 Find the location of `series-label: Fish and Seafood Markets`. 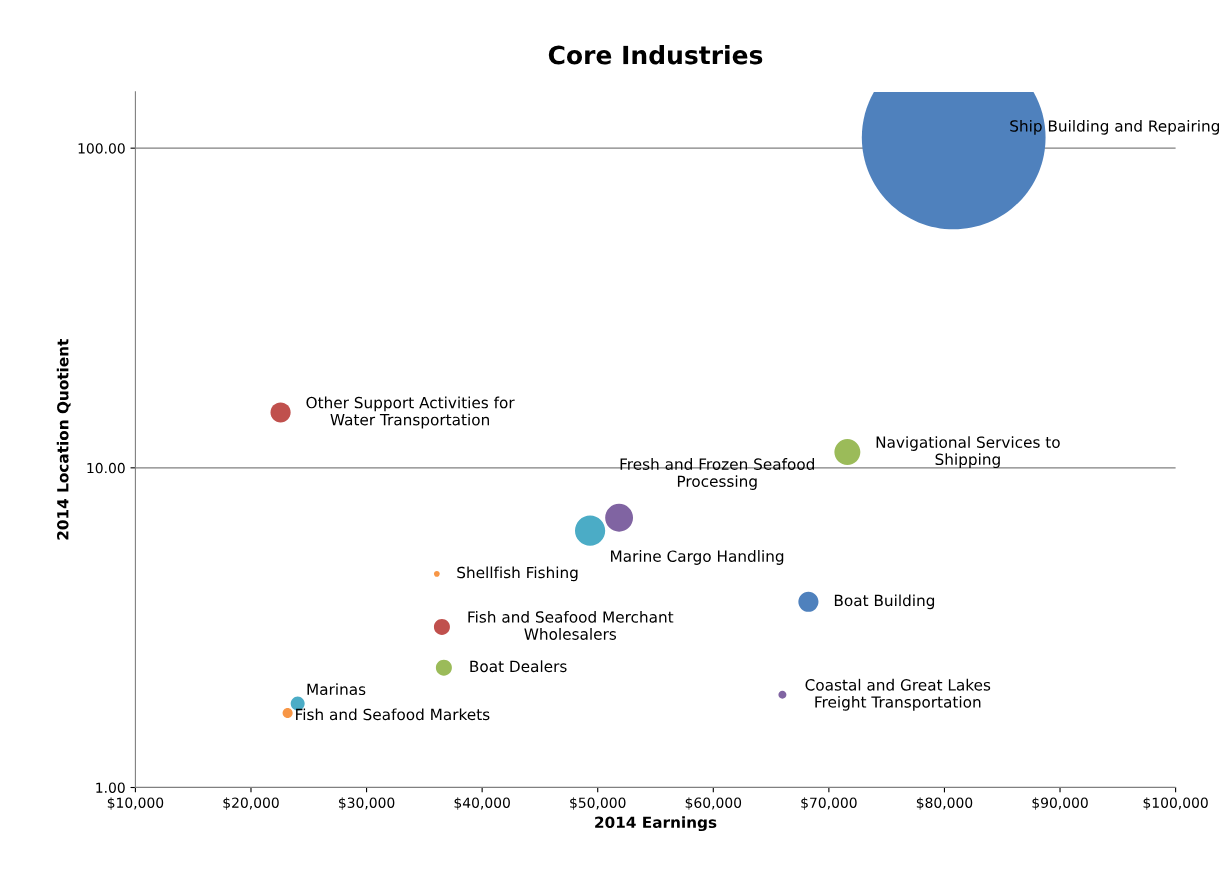

series-label: Fish and Seafood Markets is located at coordinates (393, 714).